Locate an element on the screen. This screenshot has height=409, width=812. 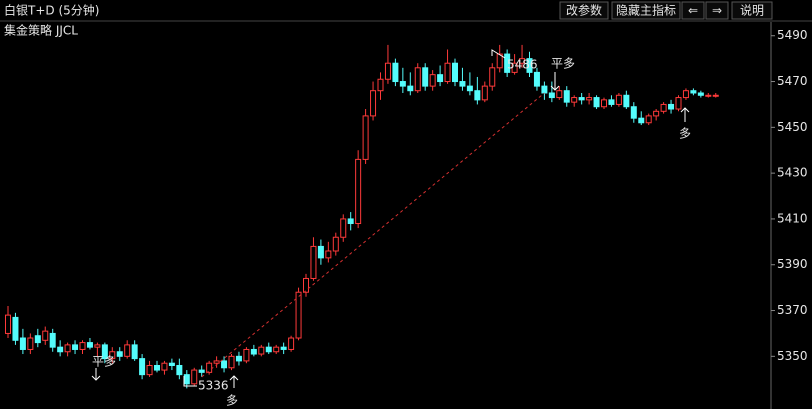
y-tick-label: 5470 is located at coordinates (792, 81).